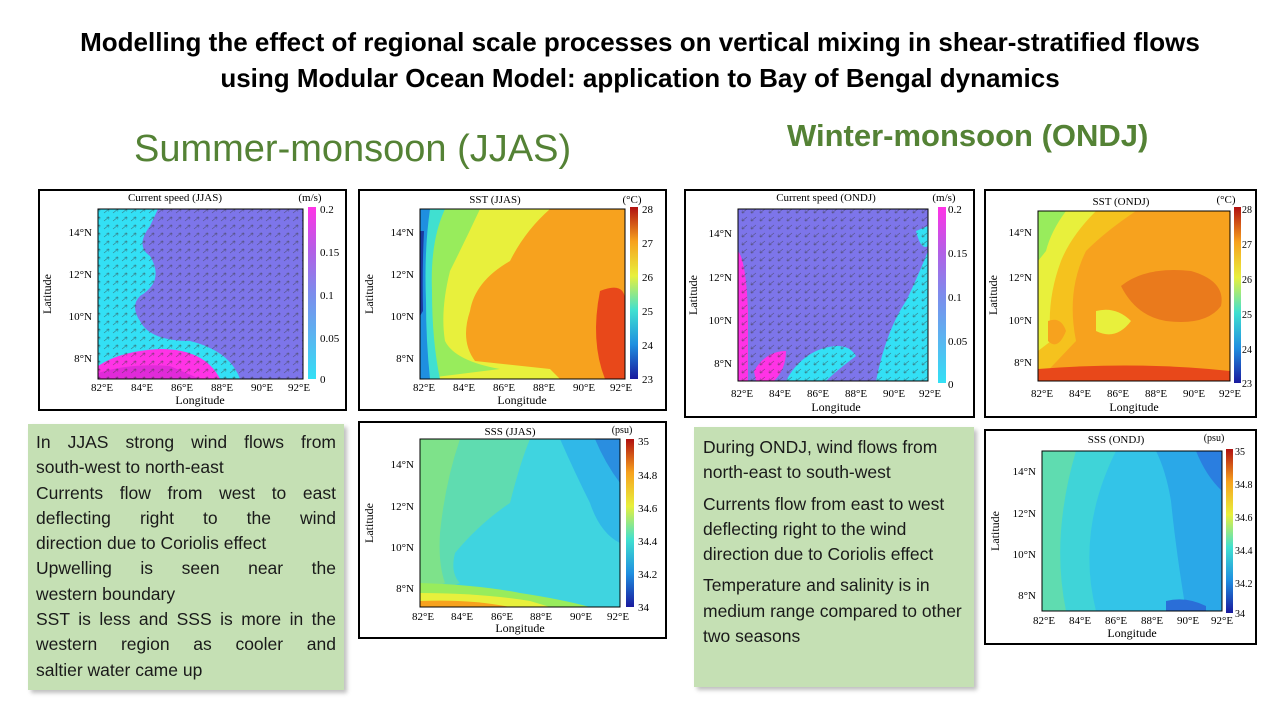  Describe the element at coordinates (1247, 280) in the screenshot. I see `svg-text: 26` at that location.